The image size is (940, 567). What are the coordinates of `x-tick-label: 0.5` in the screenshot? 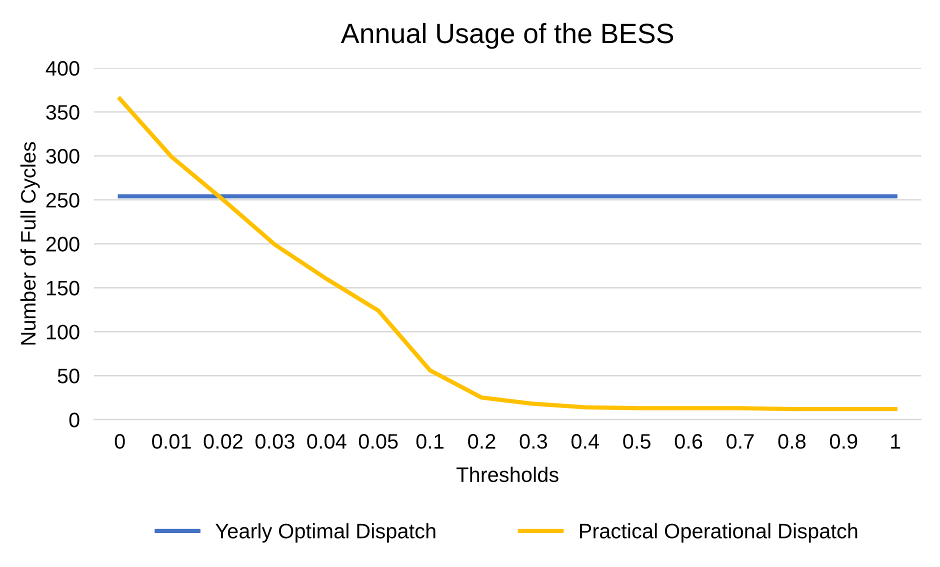 It's located at (636, 441).